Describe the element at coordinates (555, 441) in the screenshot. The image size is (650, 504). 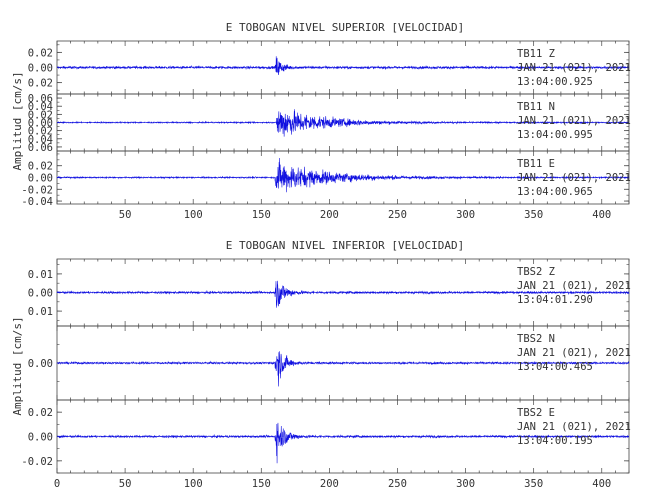
I see `time-label: 13:04:00.195` at that location.